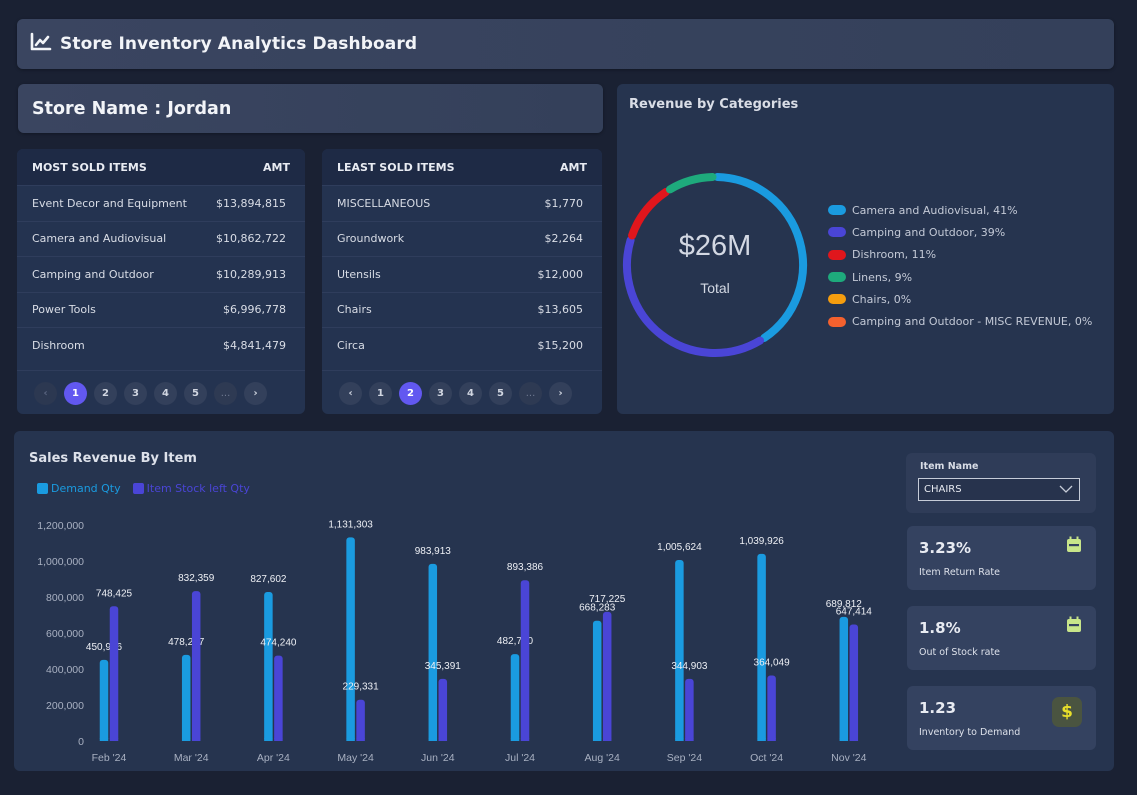  Describe the element at coordinates (161, 203) in the screenshot. I see `table-row: Event Decor and Equipment $13,894,815` at that location.